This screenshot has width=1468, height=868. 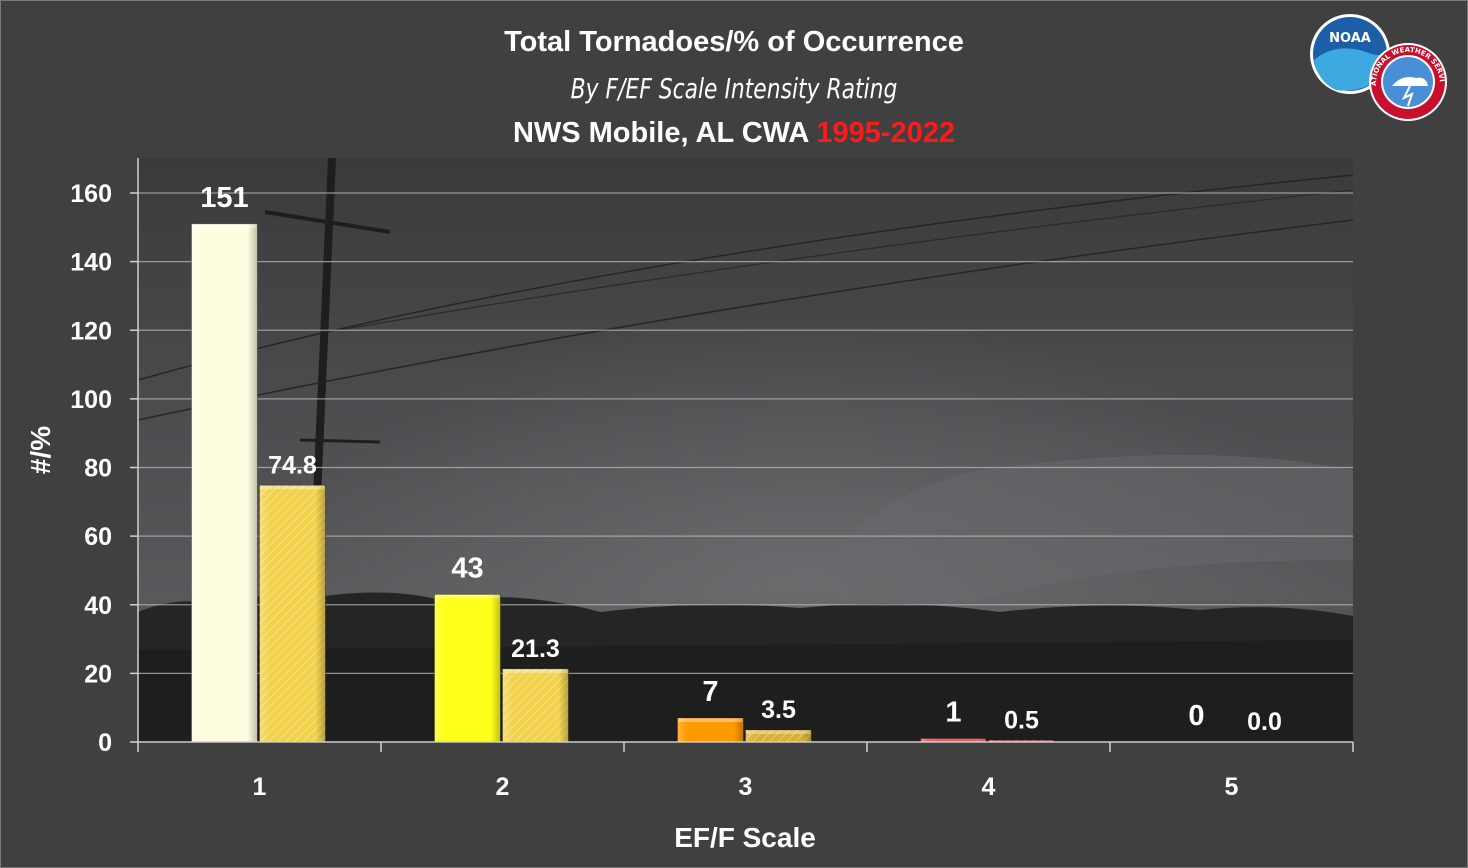 What do you see at coordinates (91, 331) in the screenshot?
I see `y-tick-label: 120` at bounding box center [91, 331].